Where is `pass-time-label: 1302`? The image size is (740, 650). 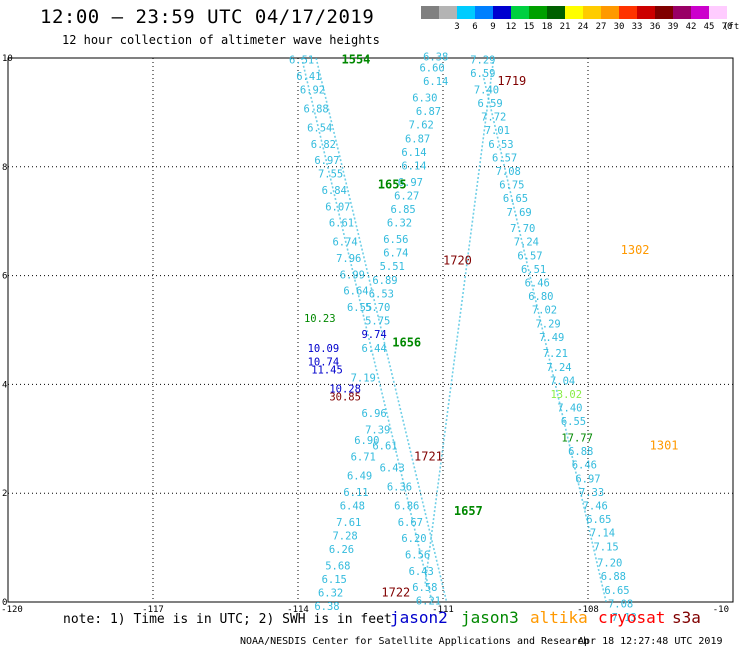 pass-time-label: 1302 is located at coordinates (635, 250).